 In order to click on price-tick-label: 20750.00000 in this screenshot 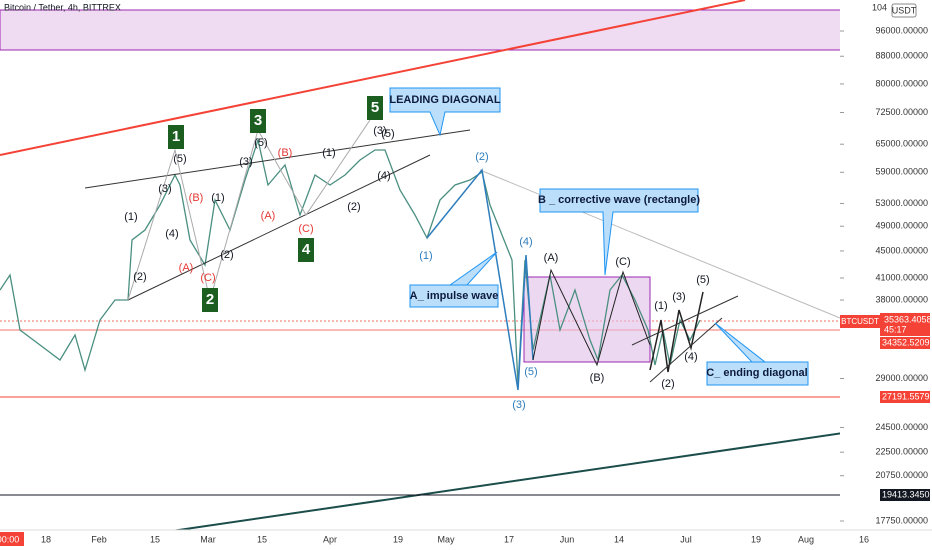, I will do `click(901, 475)`.